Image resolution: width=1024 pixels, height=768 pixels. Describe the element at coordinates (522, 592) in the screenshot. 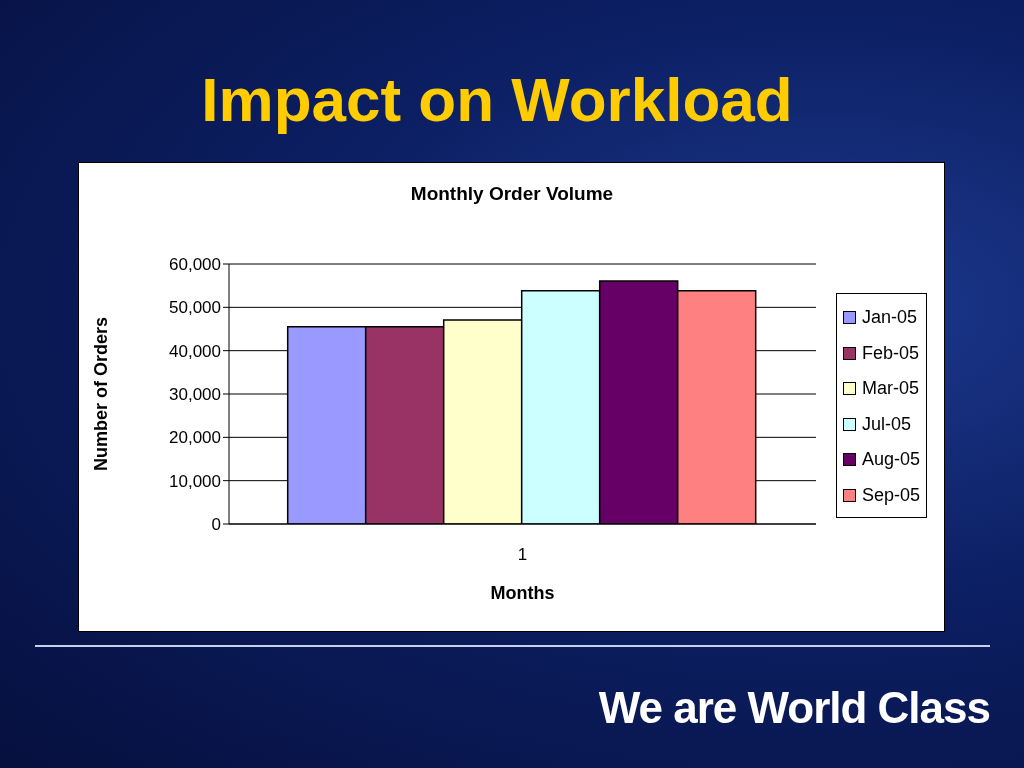

I see `x-axis-title: Months` at that location.